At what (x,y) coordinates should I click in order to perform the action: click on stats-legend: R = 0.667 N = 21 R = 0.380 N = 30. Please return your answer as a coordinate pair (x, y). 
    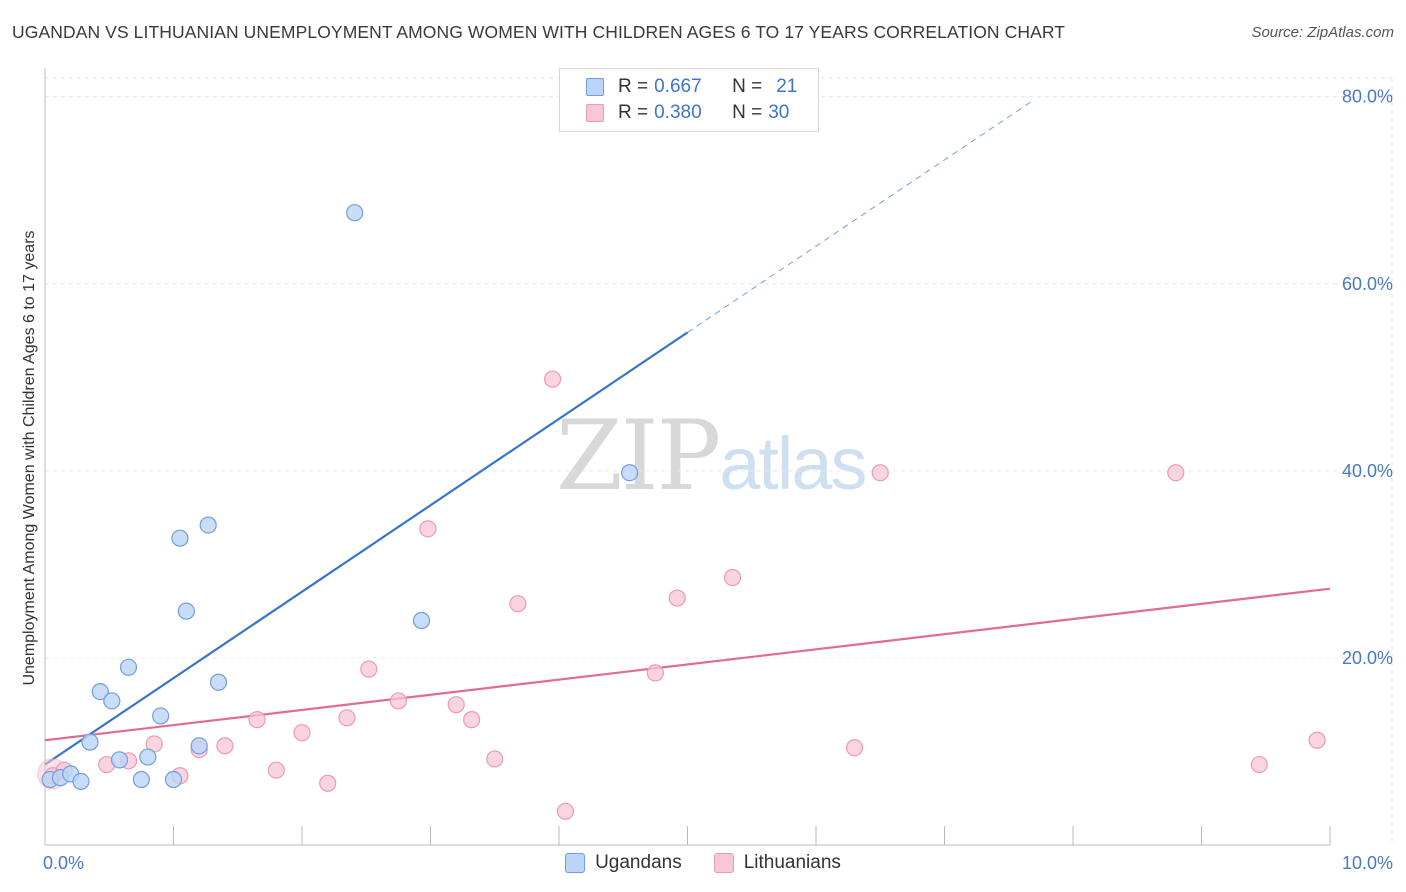
    Looking at the image, I should click on (689, 100).